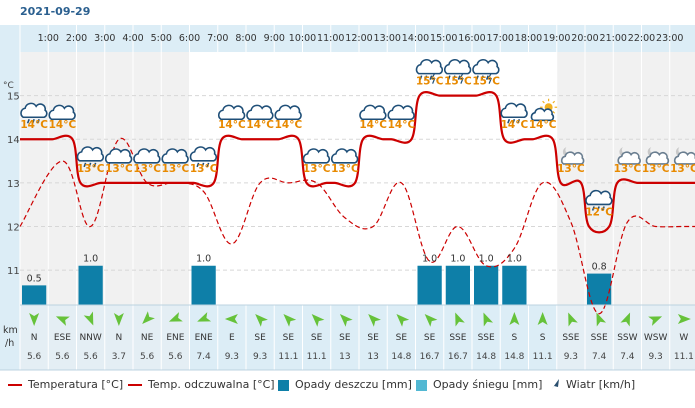  Describe the element at coordinates (669, 38) in the screenshot. I see `hour-label: 23:00` at that location.